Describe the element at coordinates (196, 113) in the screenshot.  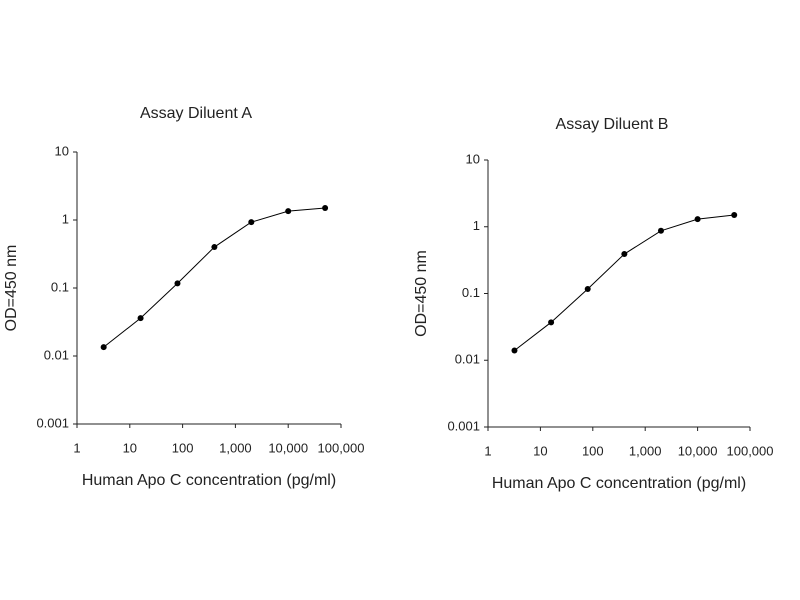
I see `chart-title: Assay Diluent A` at that location.